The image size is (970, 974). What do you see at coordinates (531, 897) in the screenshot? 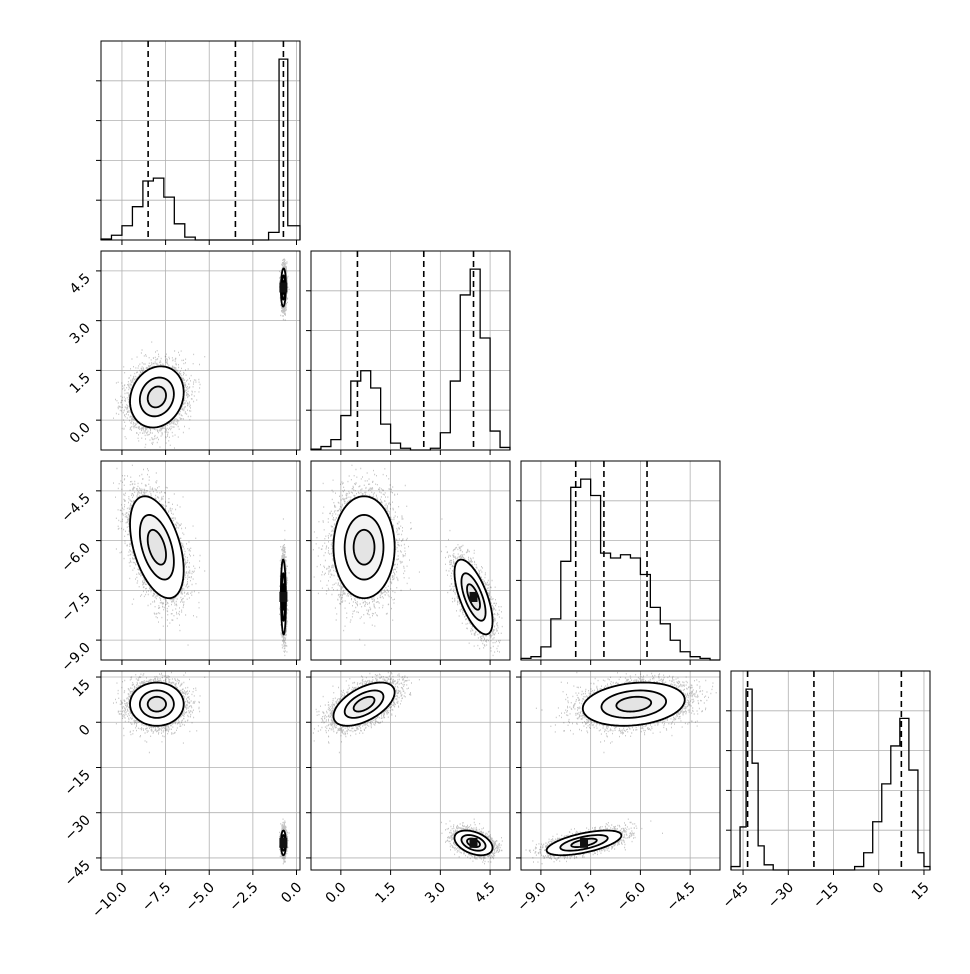
I see `xtick-label-2-0: −9.0` at bounding box center [531, 897].